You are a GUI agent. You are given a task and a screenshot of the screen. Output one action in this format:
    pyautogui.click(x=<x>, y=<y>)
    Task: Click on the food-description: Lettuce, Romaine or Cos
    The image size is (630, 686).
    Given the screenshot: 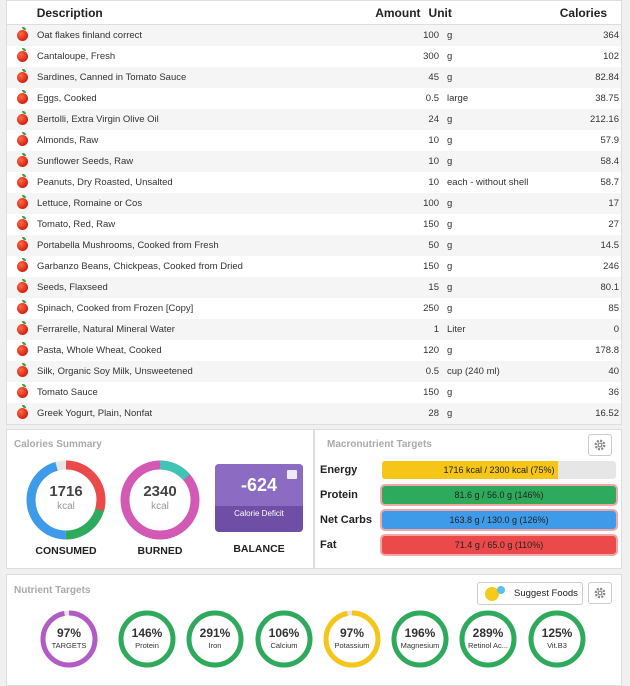 What is the action you would take?
    pyautogui.click(x=90, y=203)
    